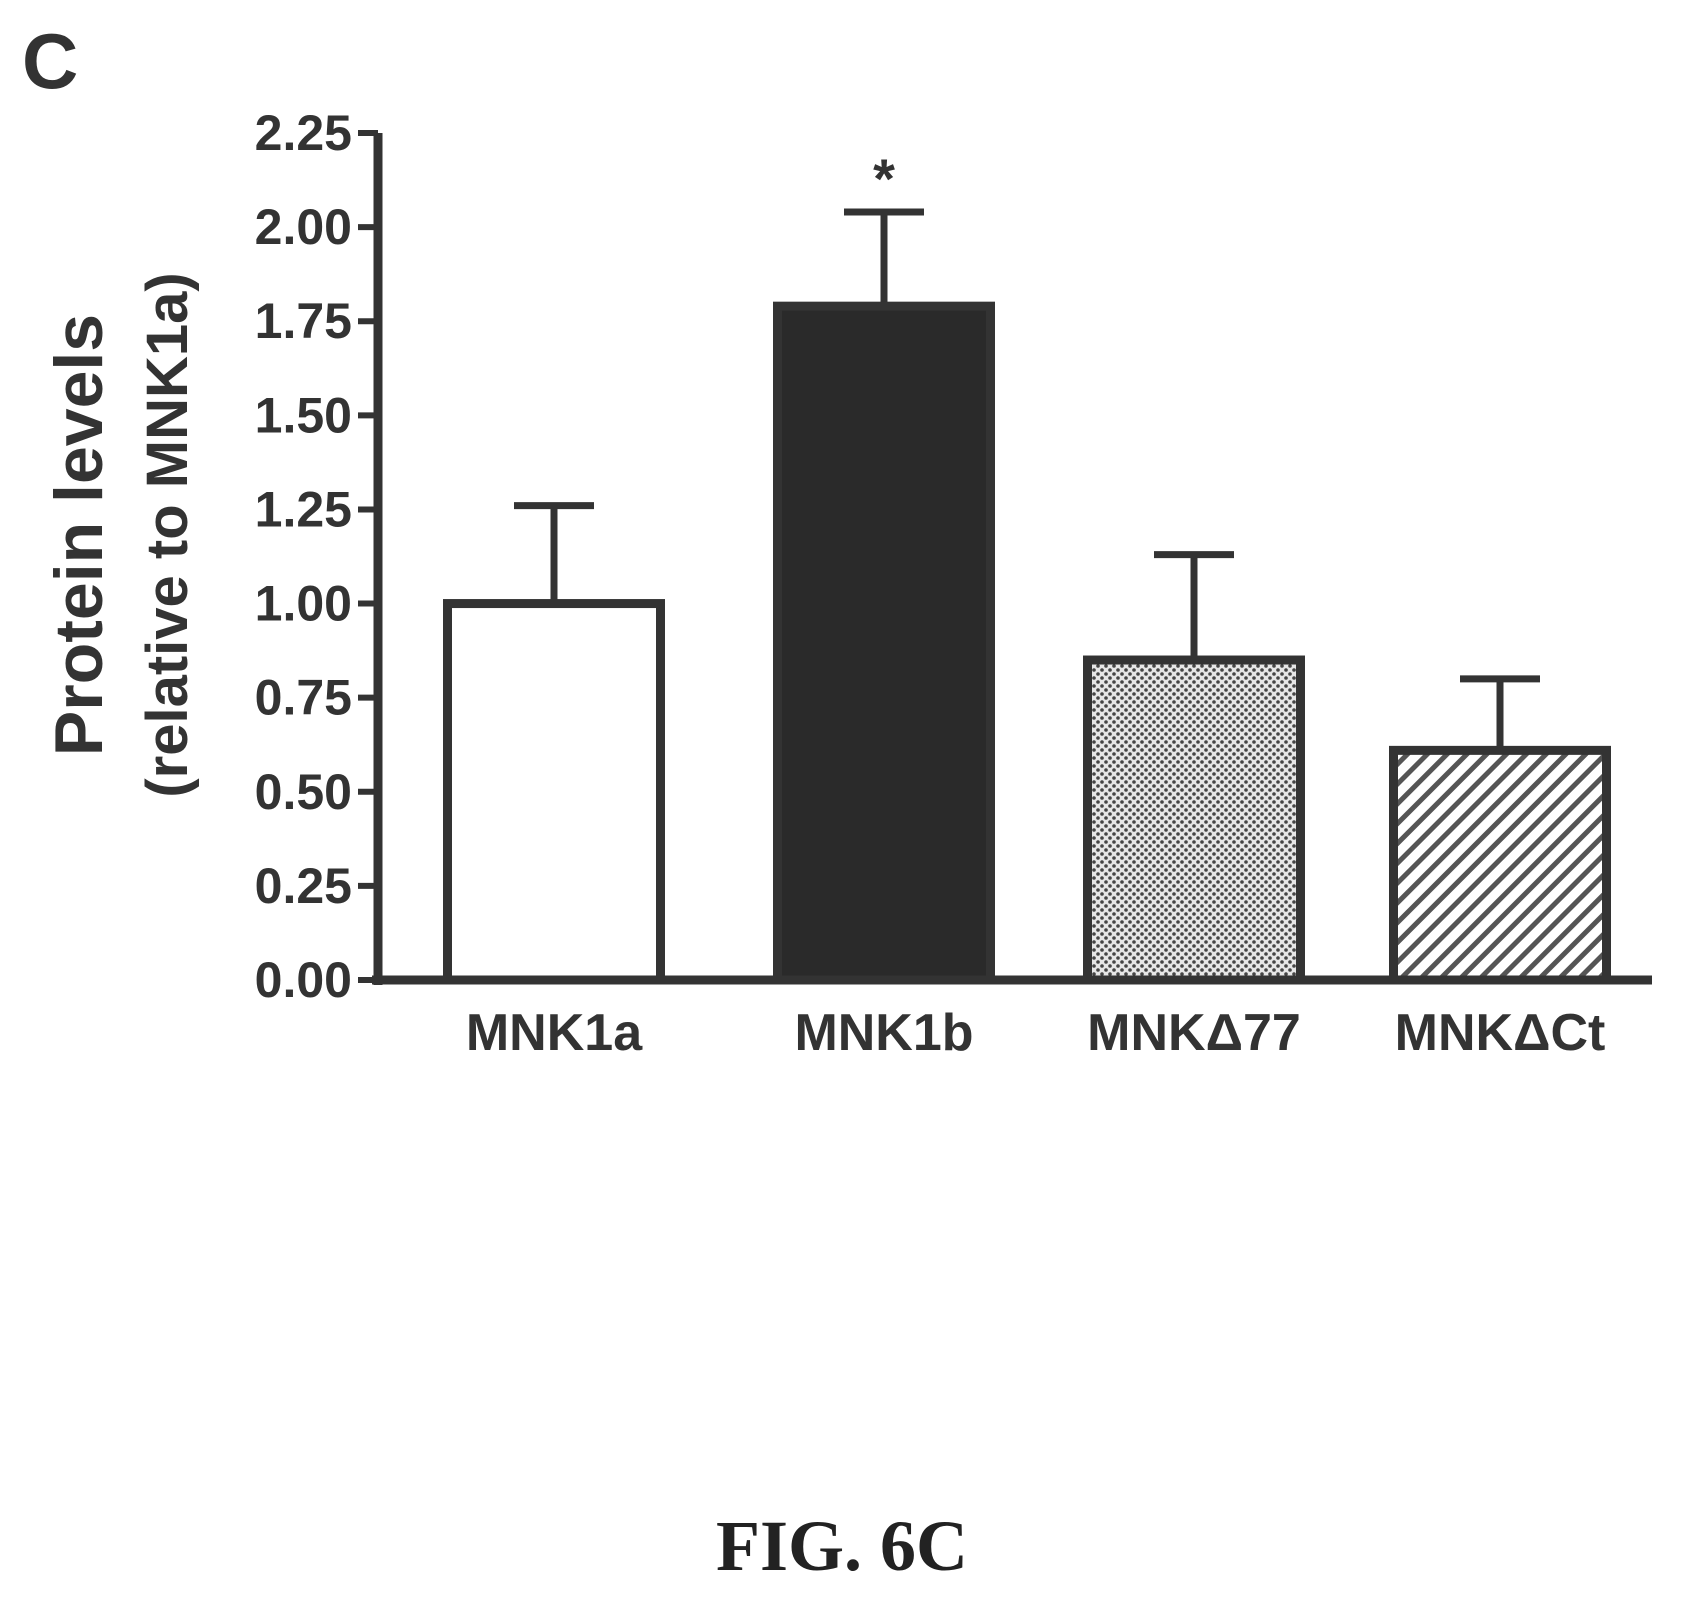 This screenshot has height=1599, width=1684. Describe the element at coordinates (303, 980) in the screenshot. I see `y-tick-label: 0.00` at that location.